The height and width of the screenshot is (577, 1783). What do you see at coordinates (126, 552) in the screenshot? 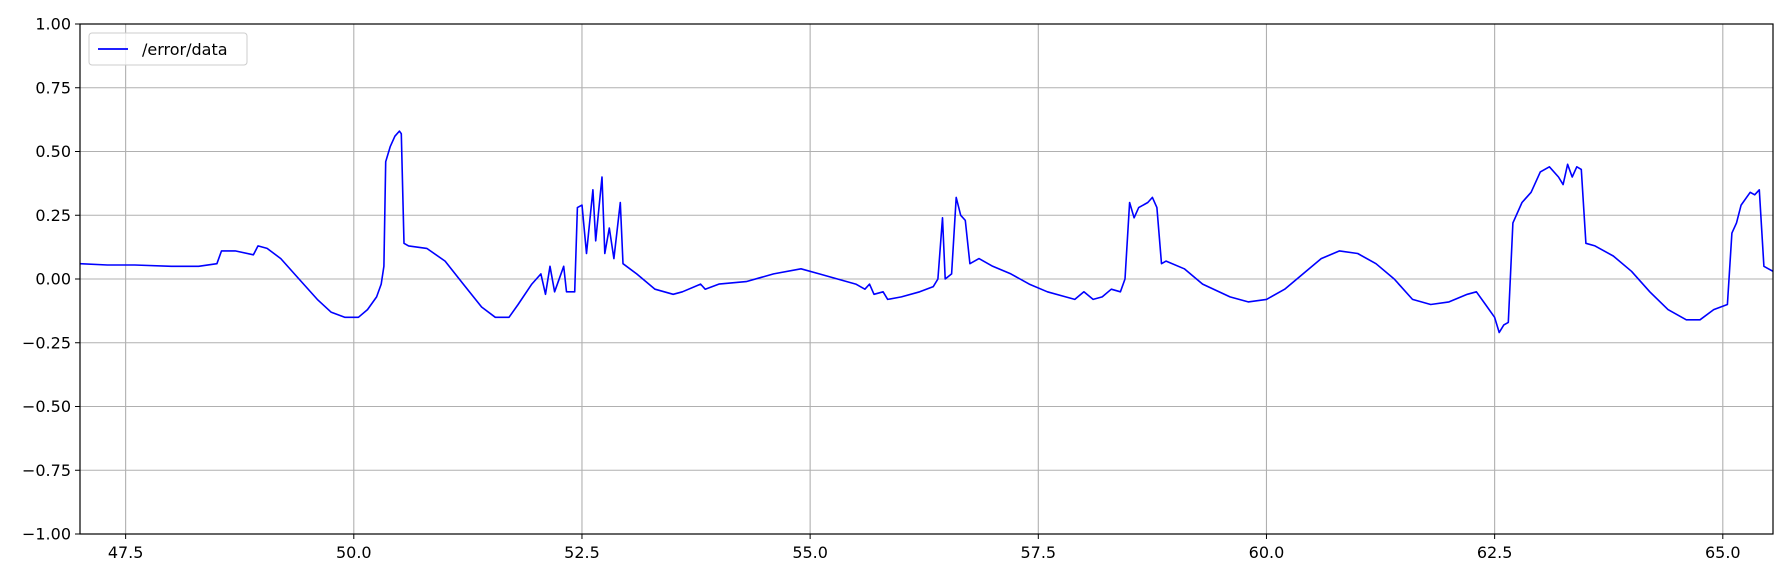
I see `x-tick-label: 47.5` at bounding box center [126, 552].